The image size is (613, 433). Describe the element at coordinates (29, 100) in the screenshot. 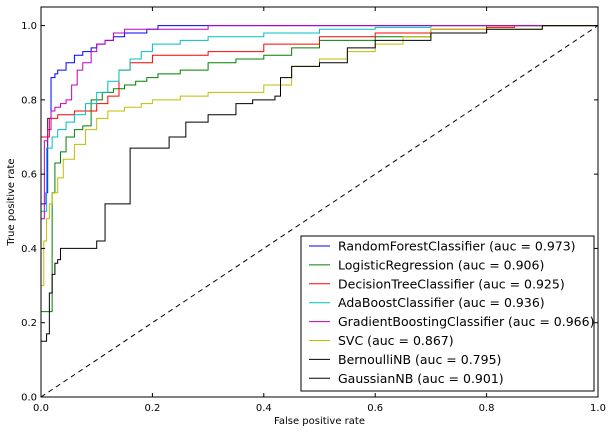

I see `y-tick-label: 0.8` at that location.